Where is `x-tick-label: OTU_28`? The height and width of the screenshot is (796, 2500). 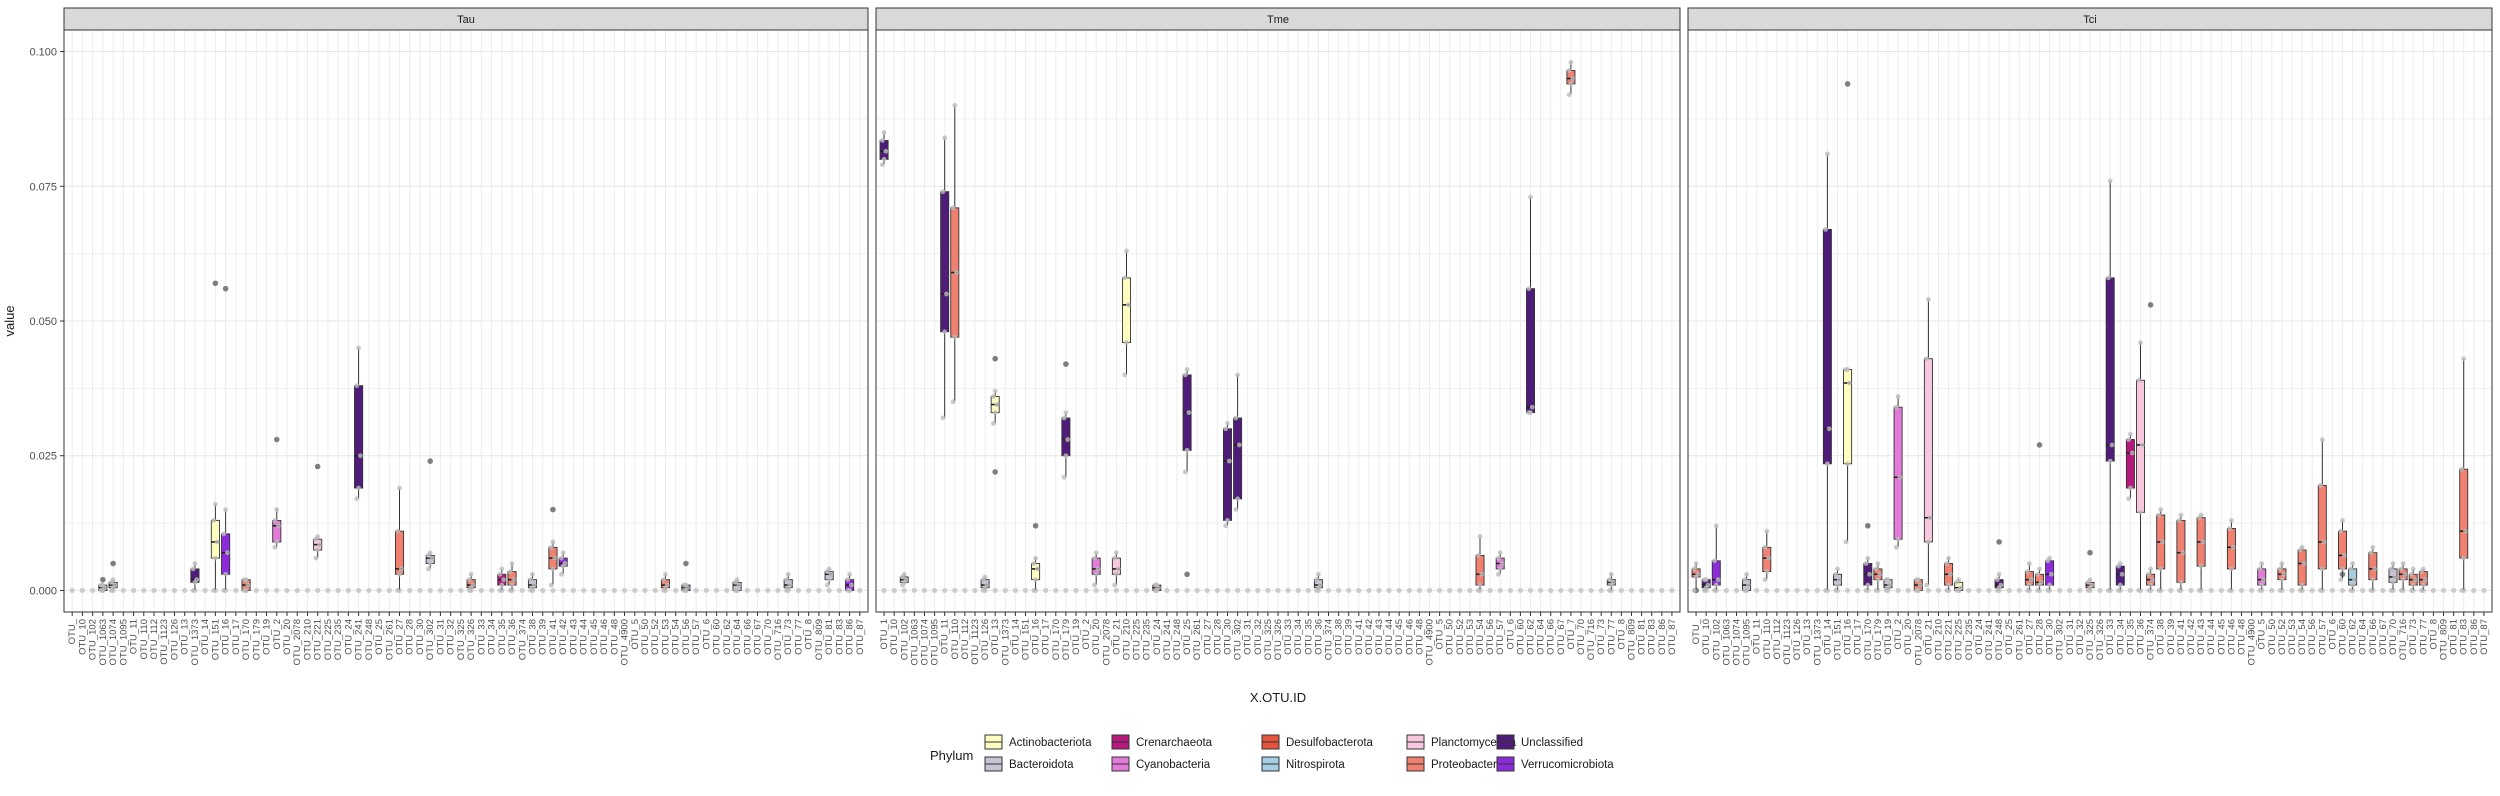
x-tick-label: OTU_28 is located at coordinates (2039, 637).